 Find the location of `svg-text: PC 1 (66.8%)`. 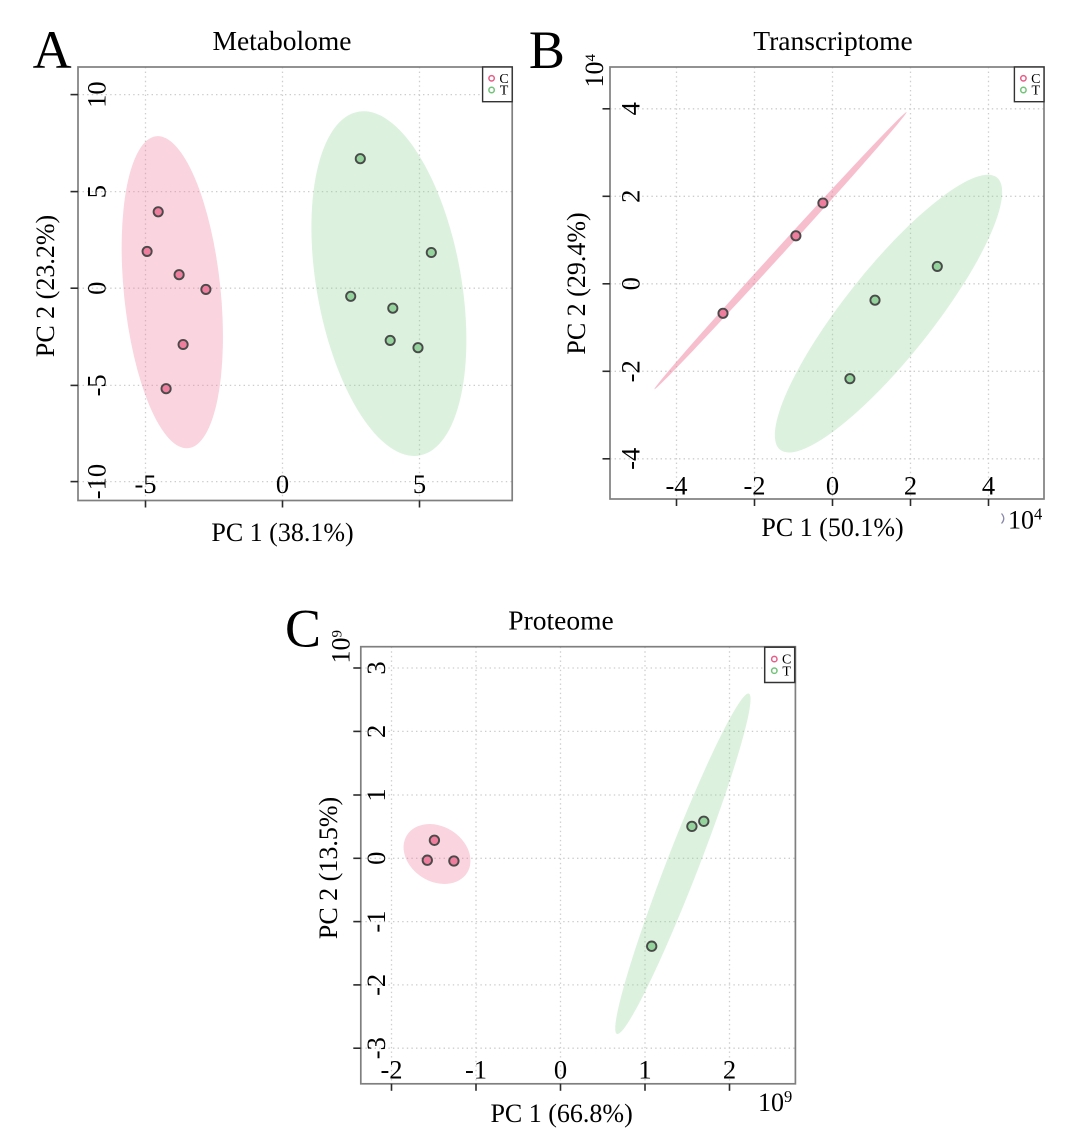

svg-text: PC 1 (66.8%) is located at coordinates (561, 1113).